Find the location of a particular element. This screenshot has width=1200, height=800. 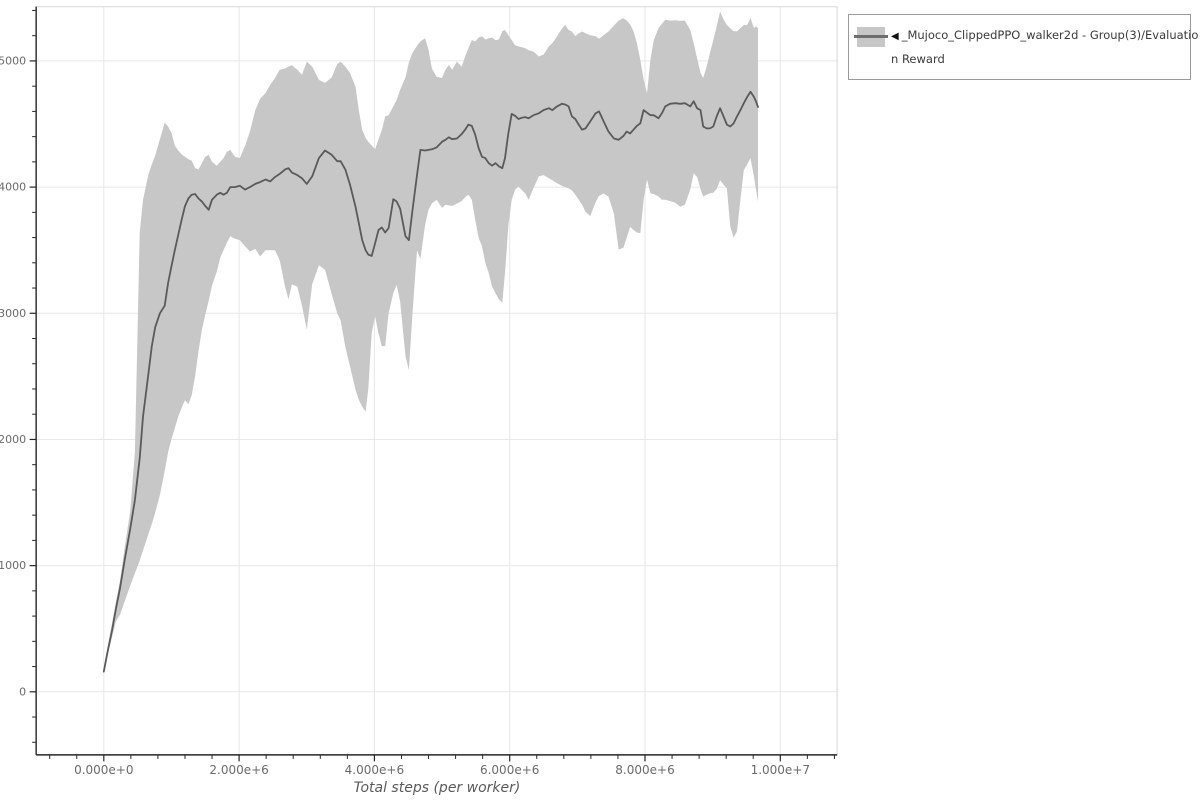

legend-line-swatch is located at coordinates (871, 36).